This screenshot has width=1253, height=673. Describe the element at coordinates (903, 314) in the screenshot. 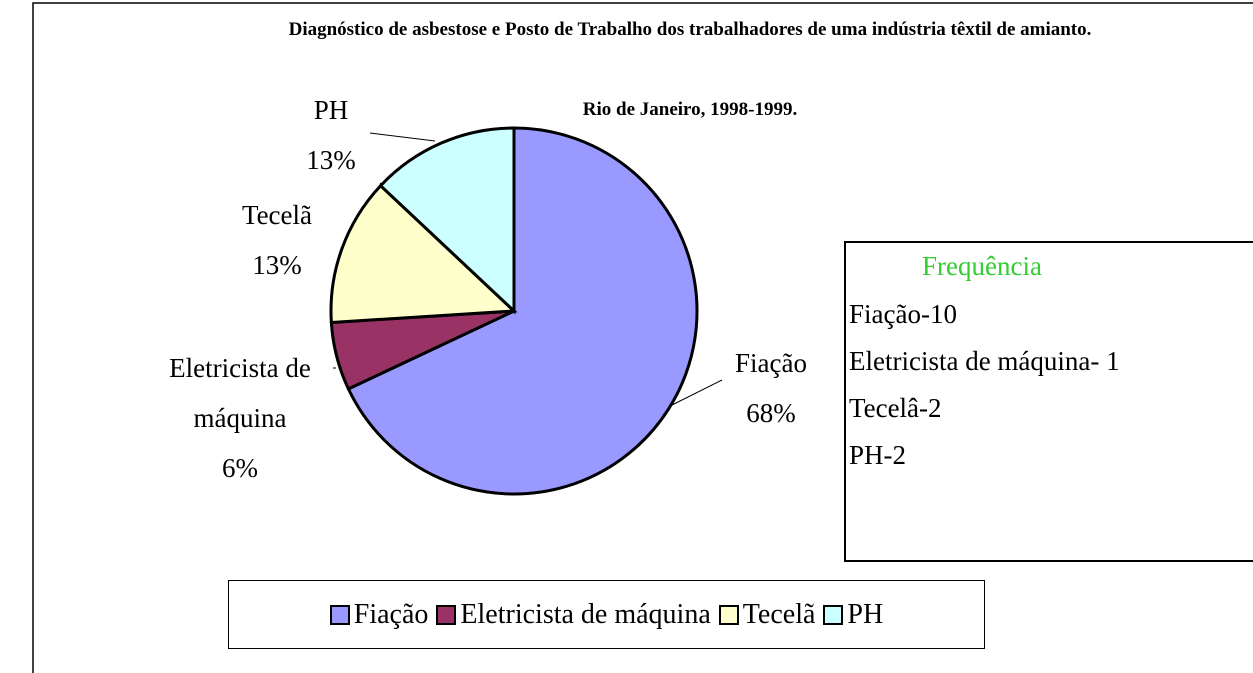

I see `annotation-line: Fiação-10` at that location.